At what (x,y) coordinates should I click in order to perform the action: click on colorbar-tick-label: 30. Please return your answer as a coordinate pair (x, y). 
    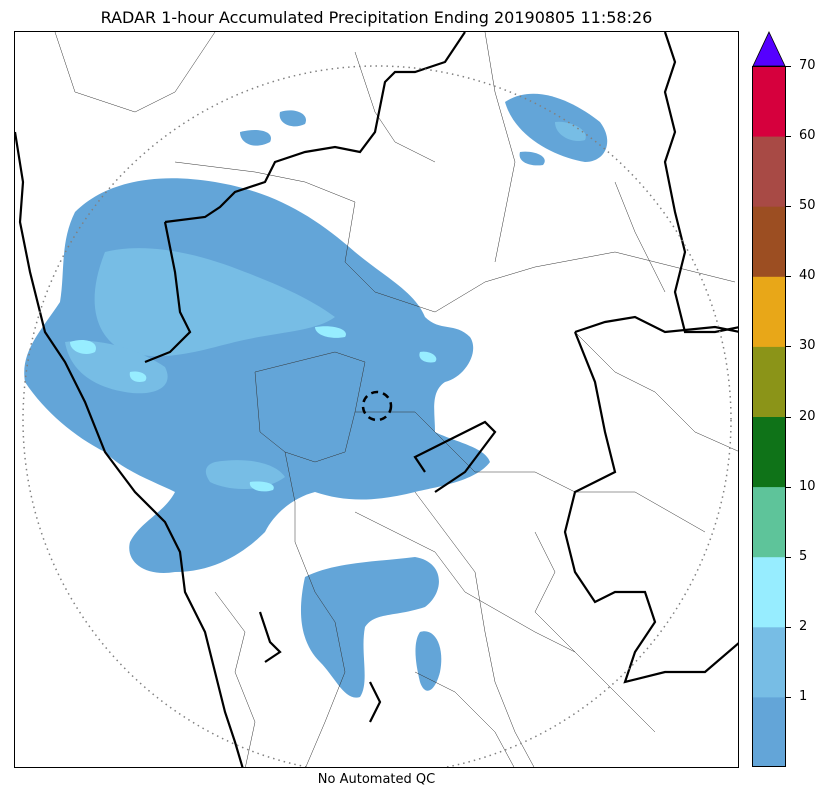
    Looking at the image, I should click on (807, 346).